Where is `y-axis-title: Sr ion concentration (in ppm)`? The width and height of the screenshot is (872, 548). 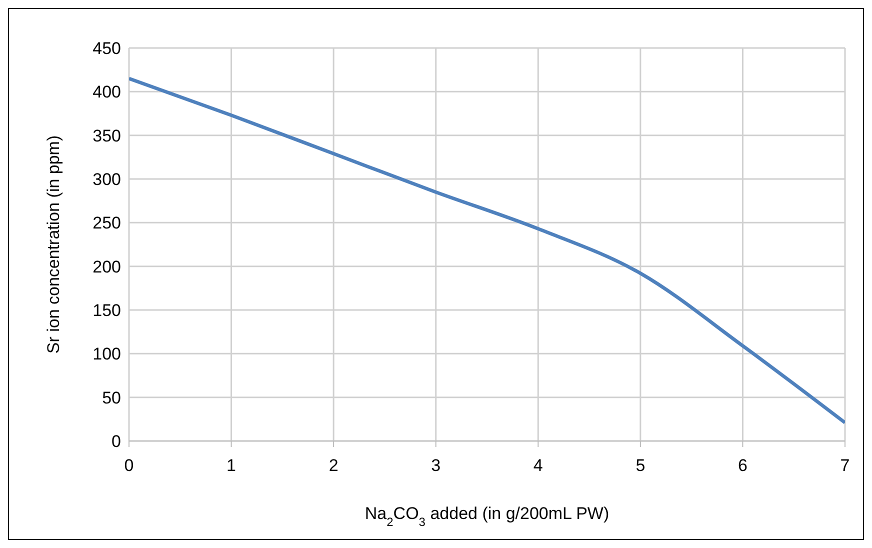 y-axis-title: Sr ion concentration (in ppm) is located at coordinates (53, 244).